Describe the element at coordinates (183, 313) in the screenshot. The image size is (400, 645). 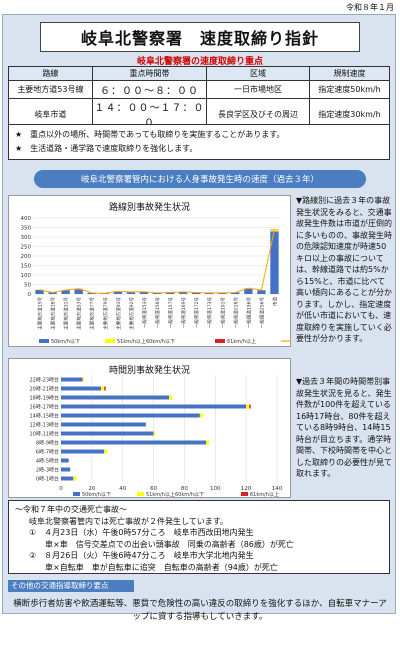
I see `x-tick-label: 一般県道169号` at that location.